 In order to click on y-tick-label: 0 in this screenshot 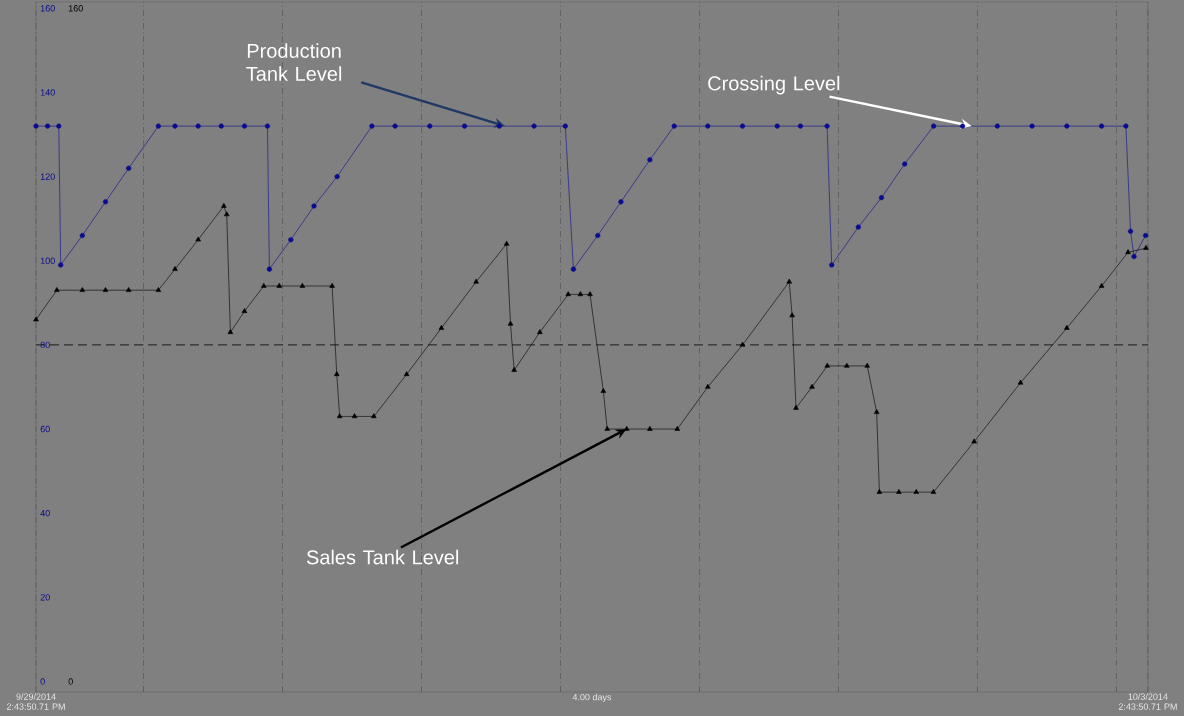, I will do `click(42, 681)`.